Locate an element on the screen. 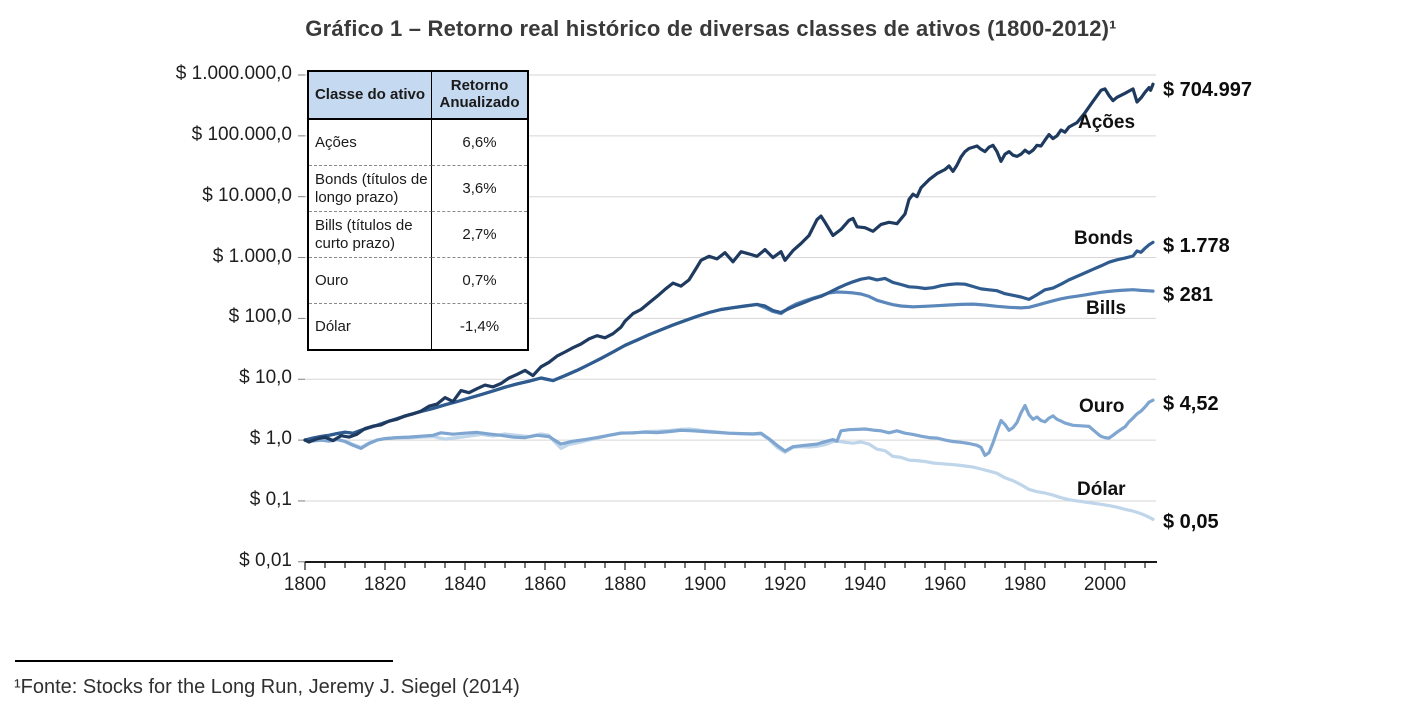 This screenshot has width=1422, height=721. legend-row-label: Ouro is located at coordinates (370, 280).